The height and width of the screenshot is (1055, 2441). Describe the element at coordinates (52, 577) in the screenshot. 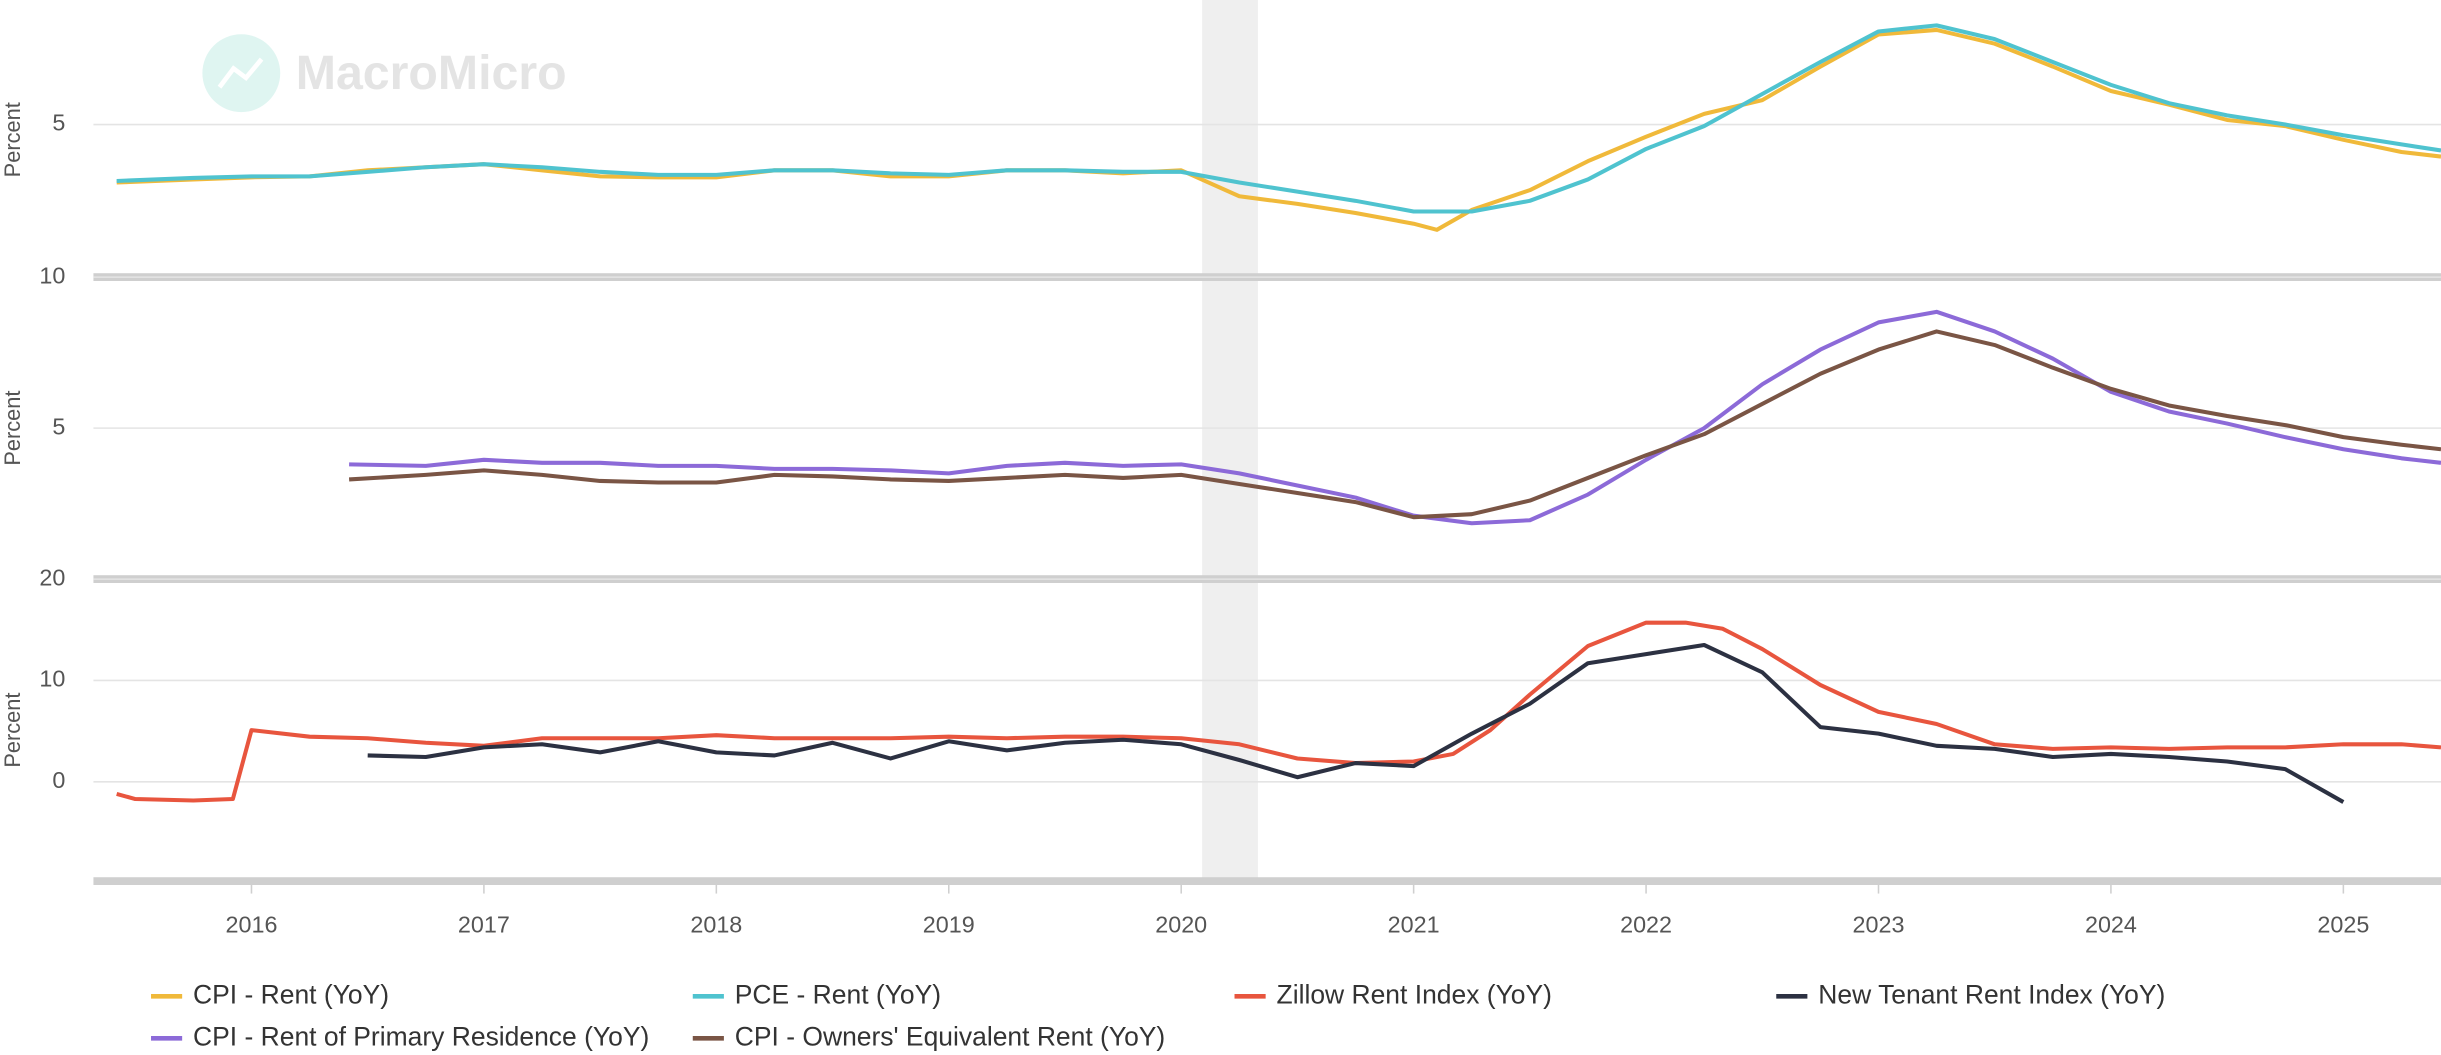

I see `y-tick-label: 20` at that location.